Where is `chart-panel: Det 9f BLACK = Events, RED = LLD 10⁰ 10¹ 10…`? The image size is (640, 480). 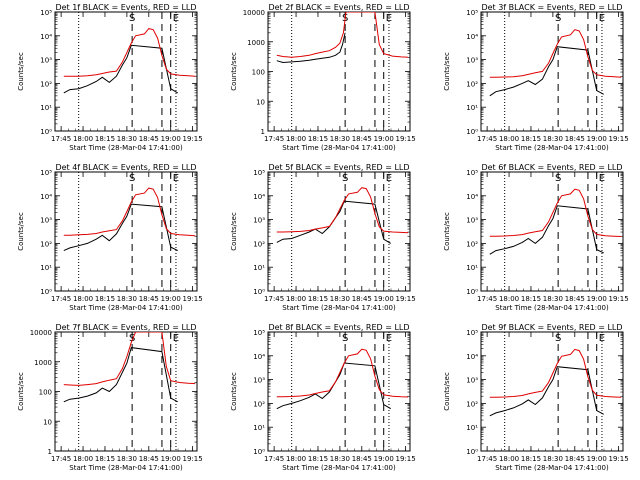
chart-panel: Det 9f BLACK = Events, RED = LLD 10⁰ 10¹ 10… is located at coordinates (536, 397).